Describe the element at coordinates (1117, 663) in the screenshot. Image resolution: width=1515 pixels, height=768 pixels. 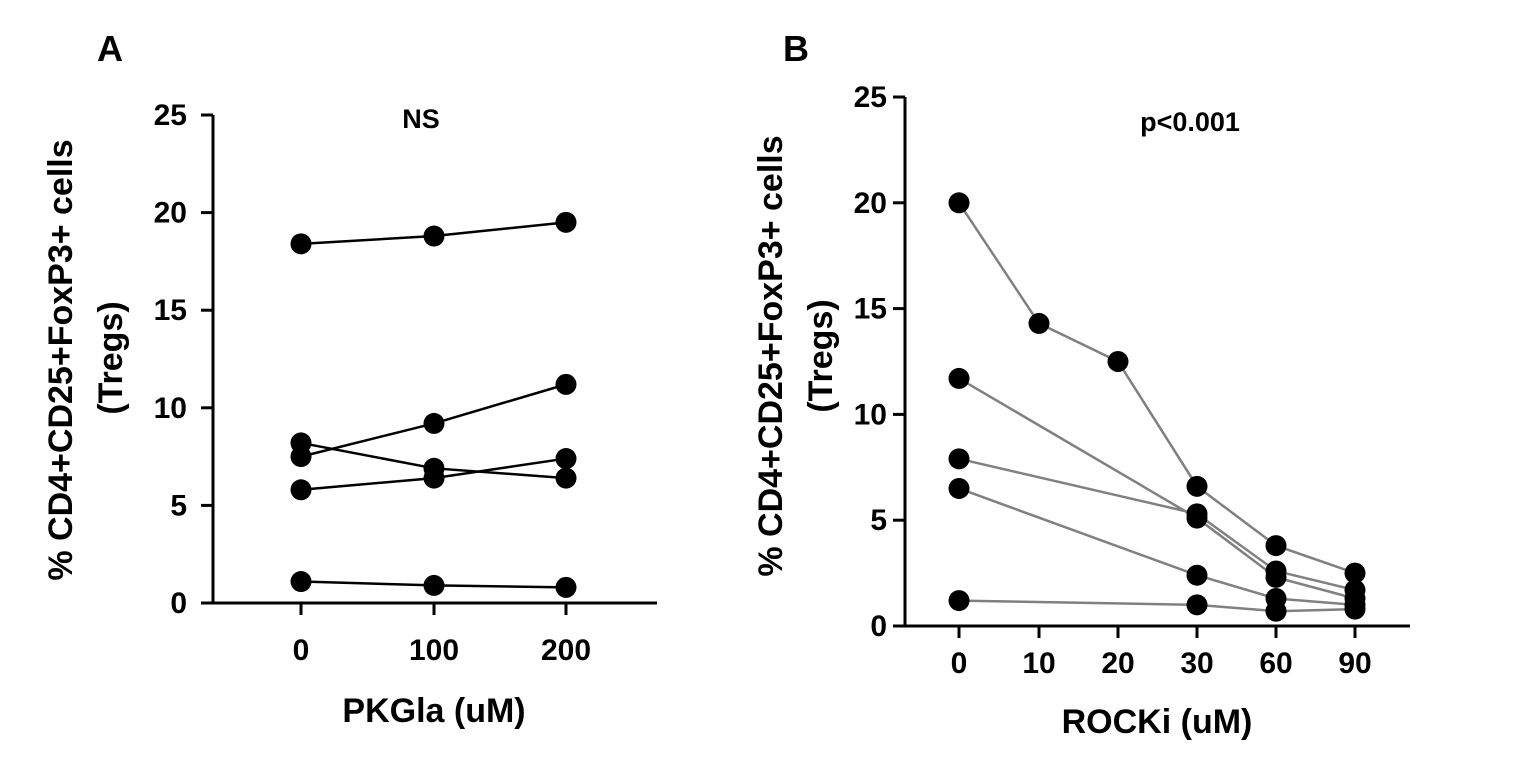
I see `panel-b-x-tick-label: 20` at that location.